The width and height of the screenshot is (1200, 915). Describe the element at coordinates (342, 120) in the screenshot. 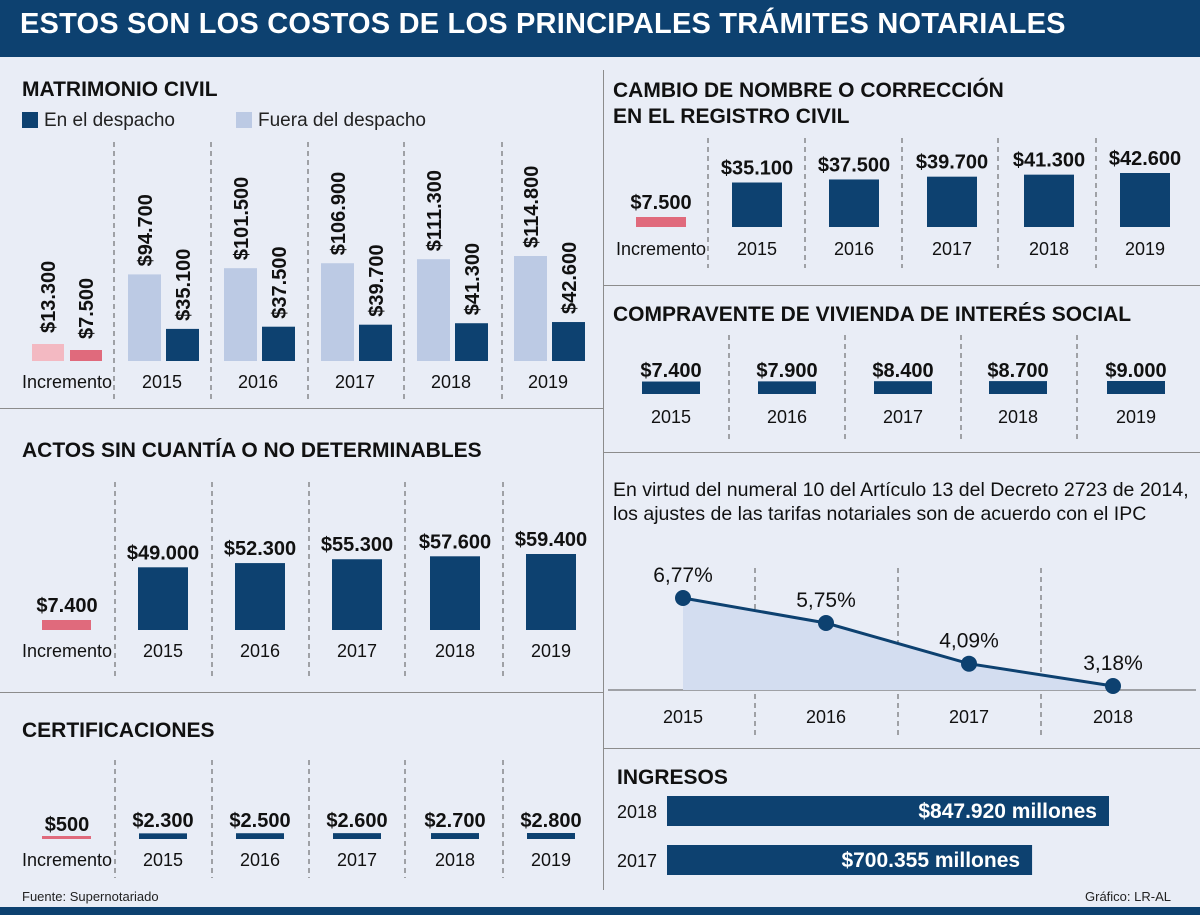

I see `legend-out-label: Fuera del despacho` at that location.